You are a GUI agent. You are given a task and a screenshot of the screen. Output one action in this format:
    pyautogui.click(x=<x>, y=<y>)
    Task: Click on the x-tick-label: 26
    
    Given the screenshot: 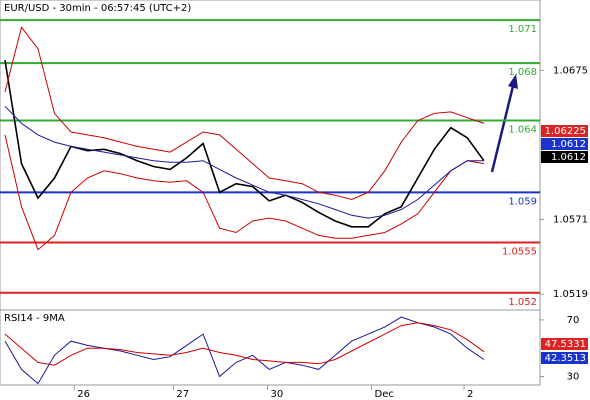 What is the action you would take?
    pyautogui.click(x=83, y=394)
    